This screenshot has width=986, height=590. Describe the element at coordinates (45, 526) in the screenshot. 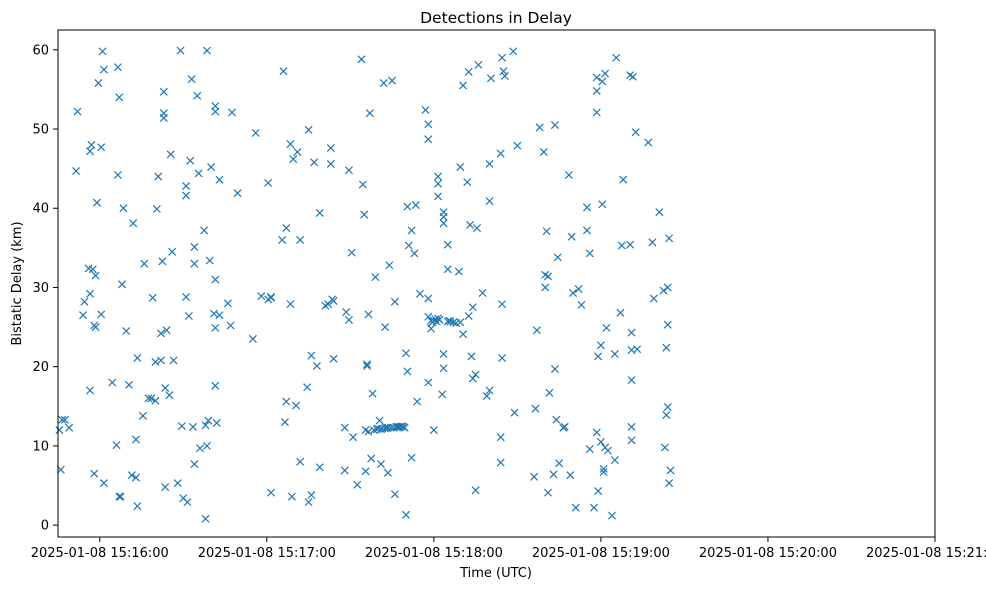

I see `y-tick-label: 0` at that location.